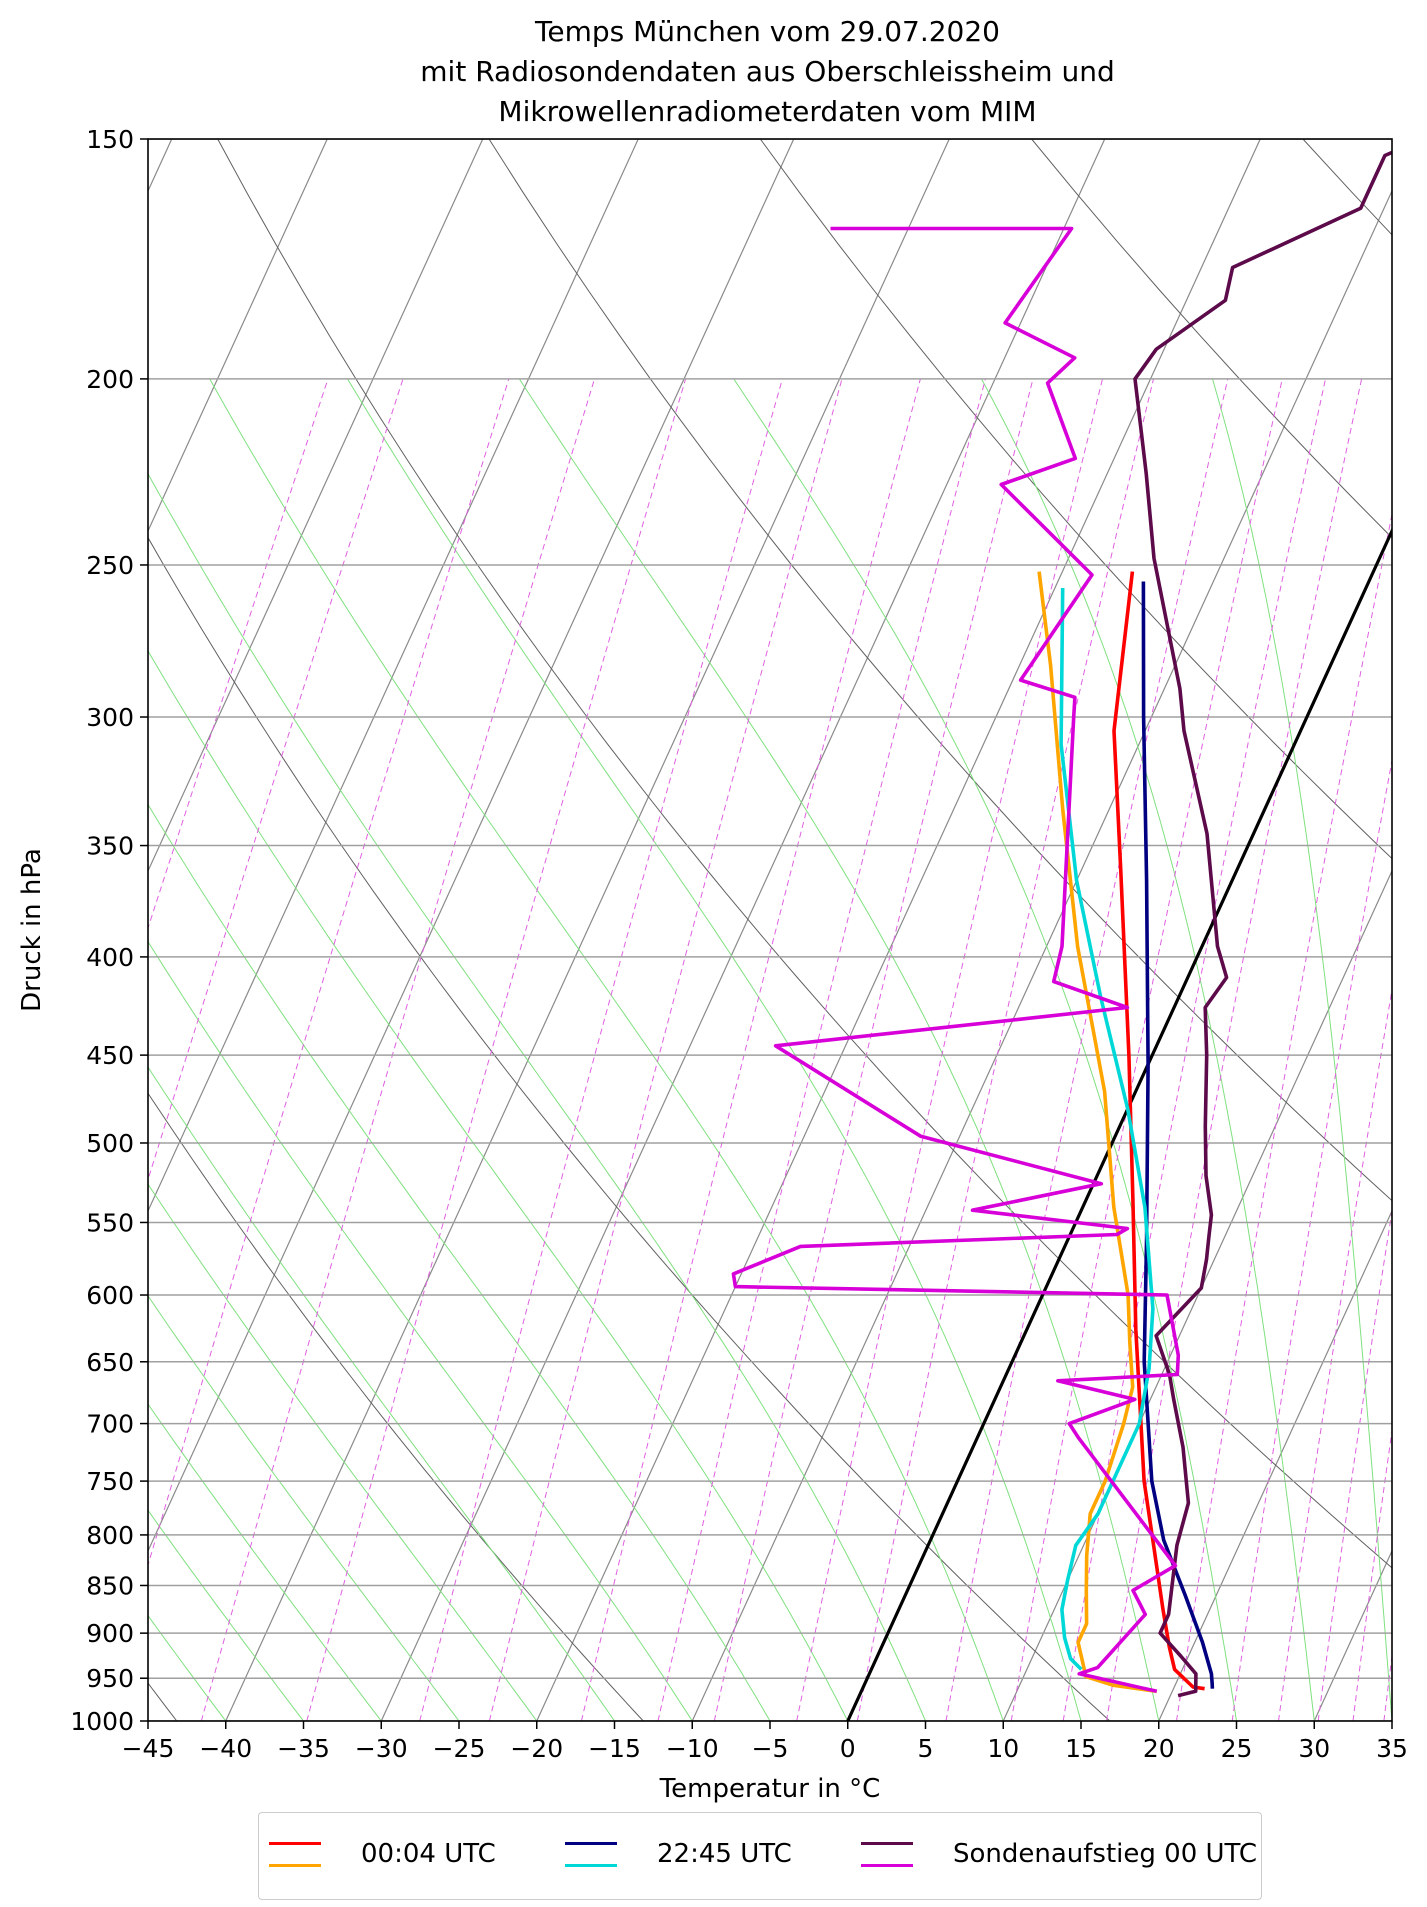 The width and height of the screenshot is (1427, 1907). Describe the element at coordinates (110, 1678) in the screenshot. I see `y-tick-label: 950` at that location.